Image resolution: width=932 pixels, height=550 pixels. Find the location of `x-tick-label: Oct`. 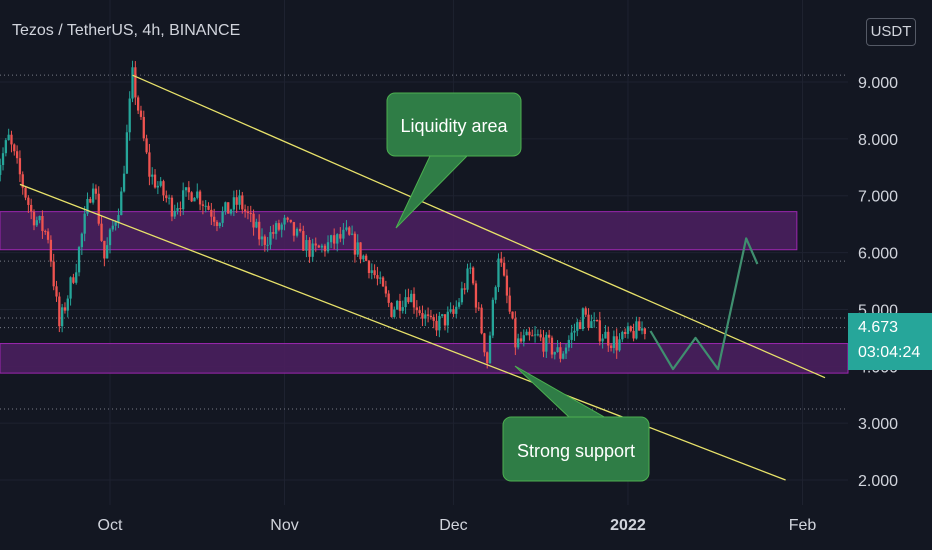

x-tick-label: Oct is located at coordinates (110, 525).